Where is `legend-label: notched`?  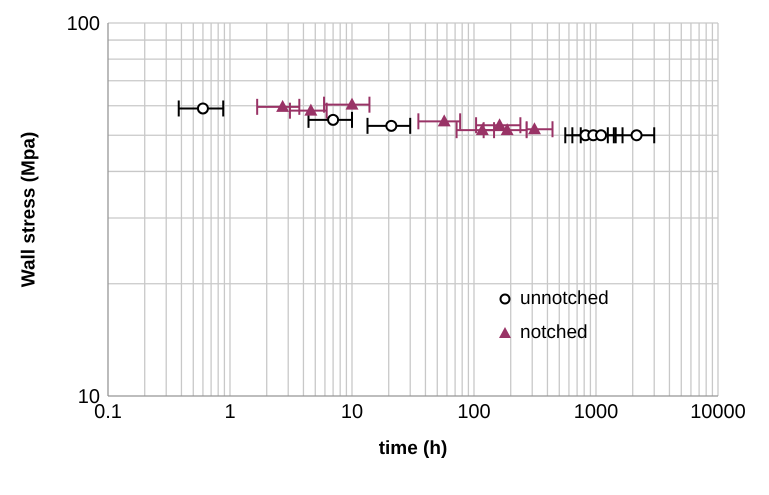
legend-label: notched is located at coordinates (554, 333).